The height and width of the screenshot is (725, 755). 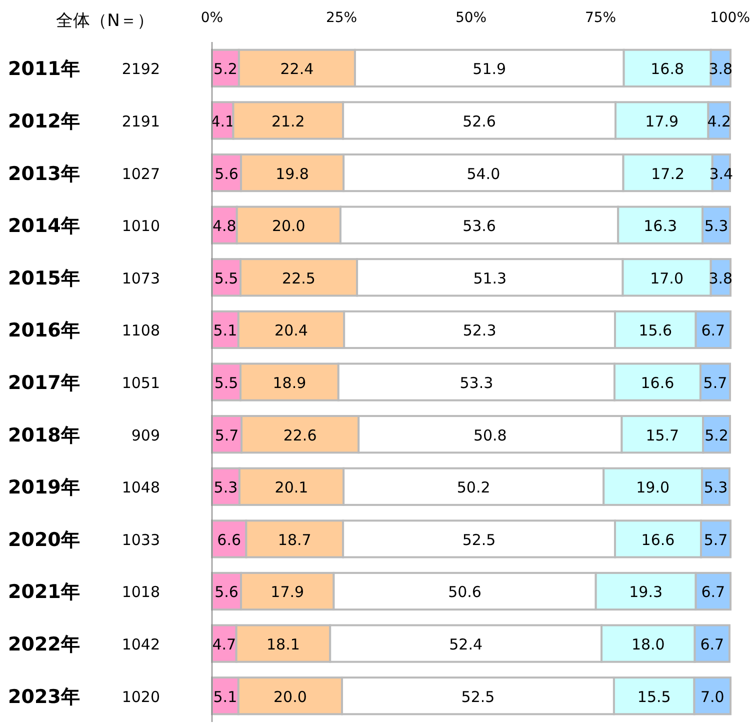 I want to click on data-label: 52.4, so click(x=466, y=645).